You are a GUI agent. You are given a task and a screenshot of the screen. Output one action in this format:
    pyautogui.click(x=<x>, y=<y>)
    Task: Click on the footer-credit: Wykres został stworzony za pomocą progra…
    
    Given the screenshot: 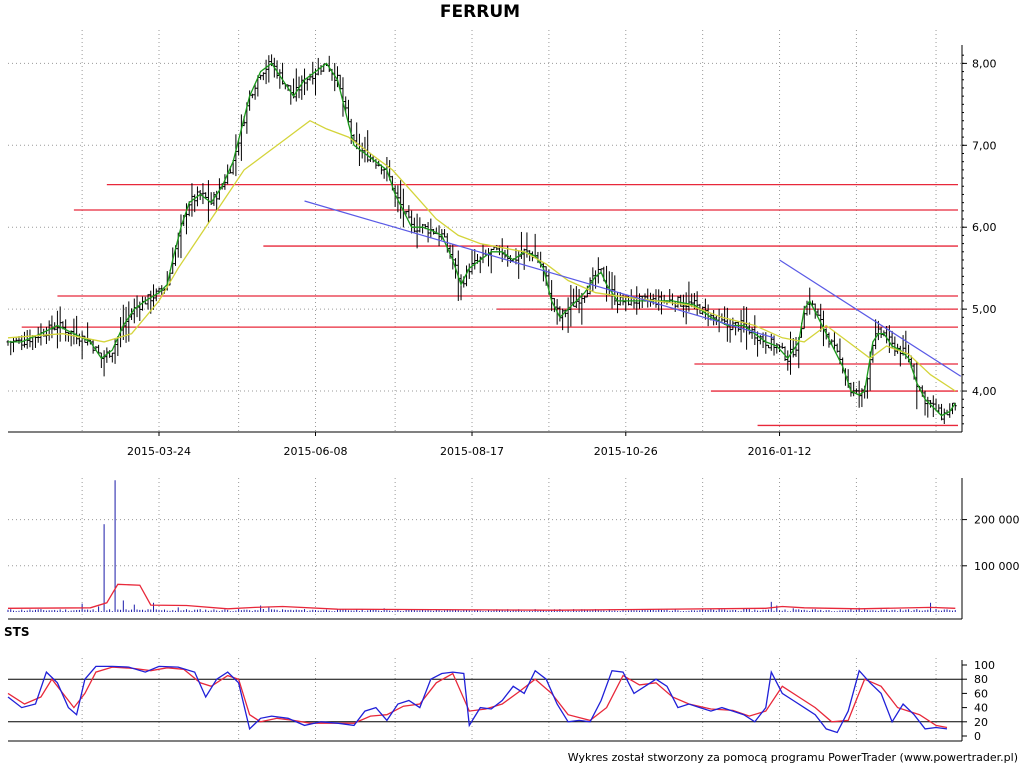 What is the action you would take?
    pyautogui.click(x=792, y=757)
    